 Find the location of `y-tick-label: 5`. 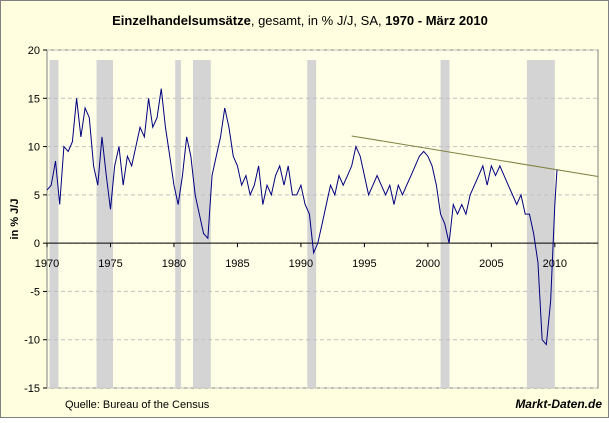

y-tick-label: 5 is located at coordinates (37, 196).